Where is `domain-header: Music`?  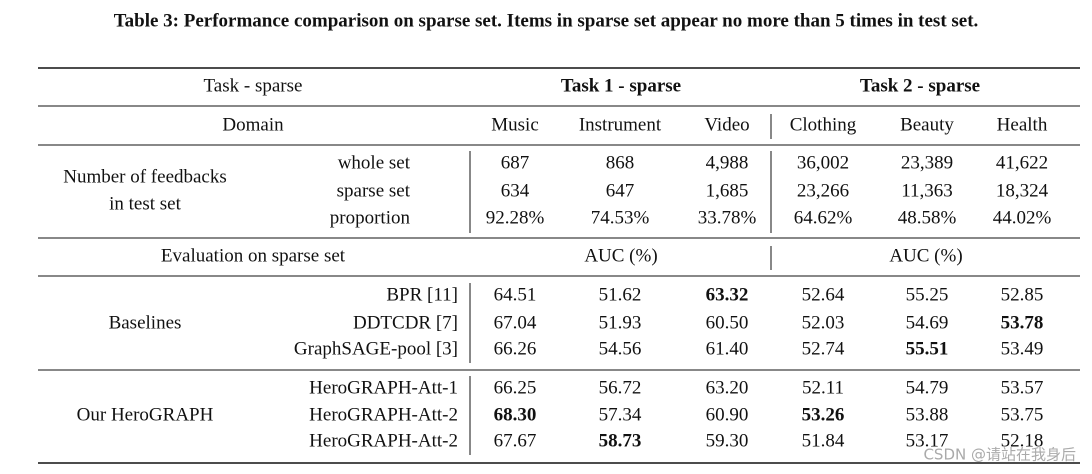 domain-header: Music is located at coordinates (515, 124).